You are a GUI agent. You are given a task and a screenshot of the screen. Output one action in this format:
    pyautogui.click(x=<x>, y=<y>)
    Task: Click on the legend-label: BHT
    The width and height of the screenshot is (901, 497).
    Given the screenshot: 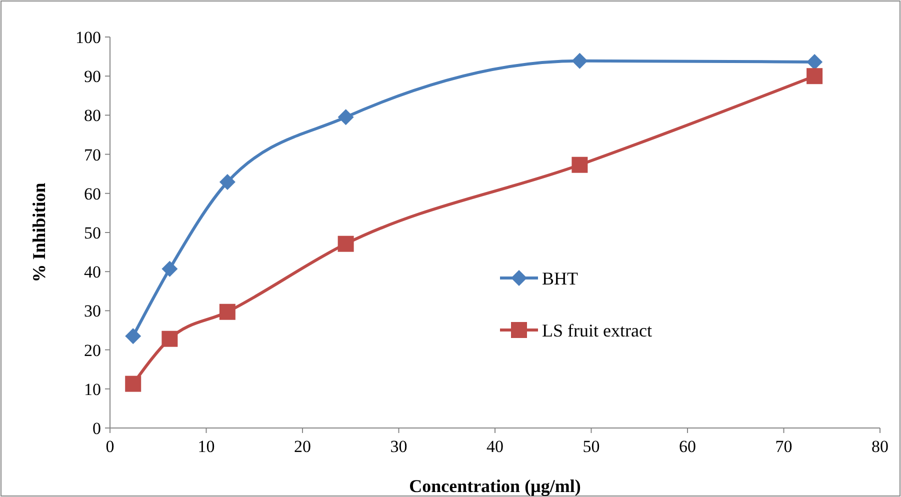 What is the action you would take?
    pyautogui.click(x=560, y=278)
    